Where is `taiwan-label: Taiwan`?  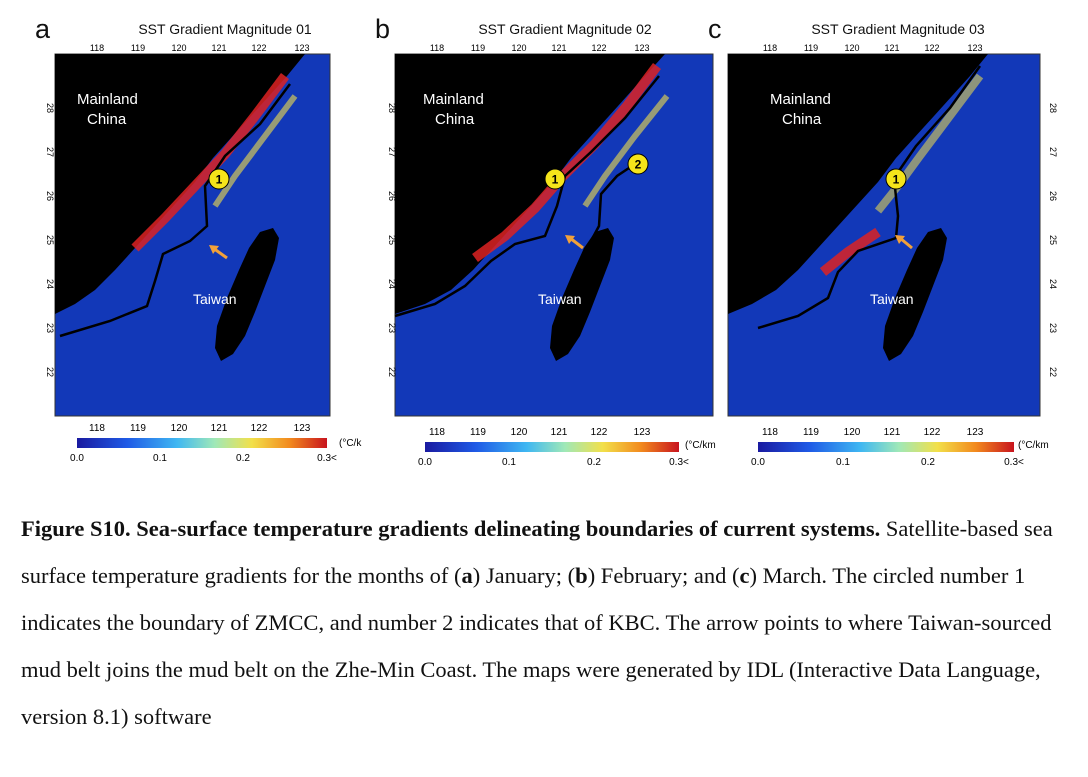 taiwan-label: Taiwan is located at coordinates (892, 299).